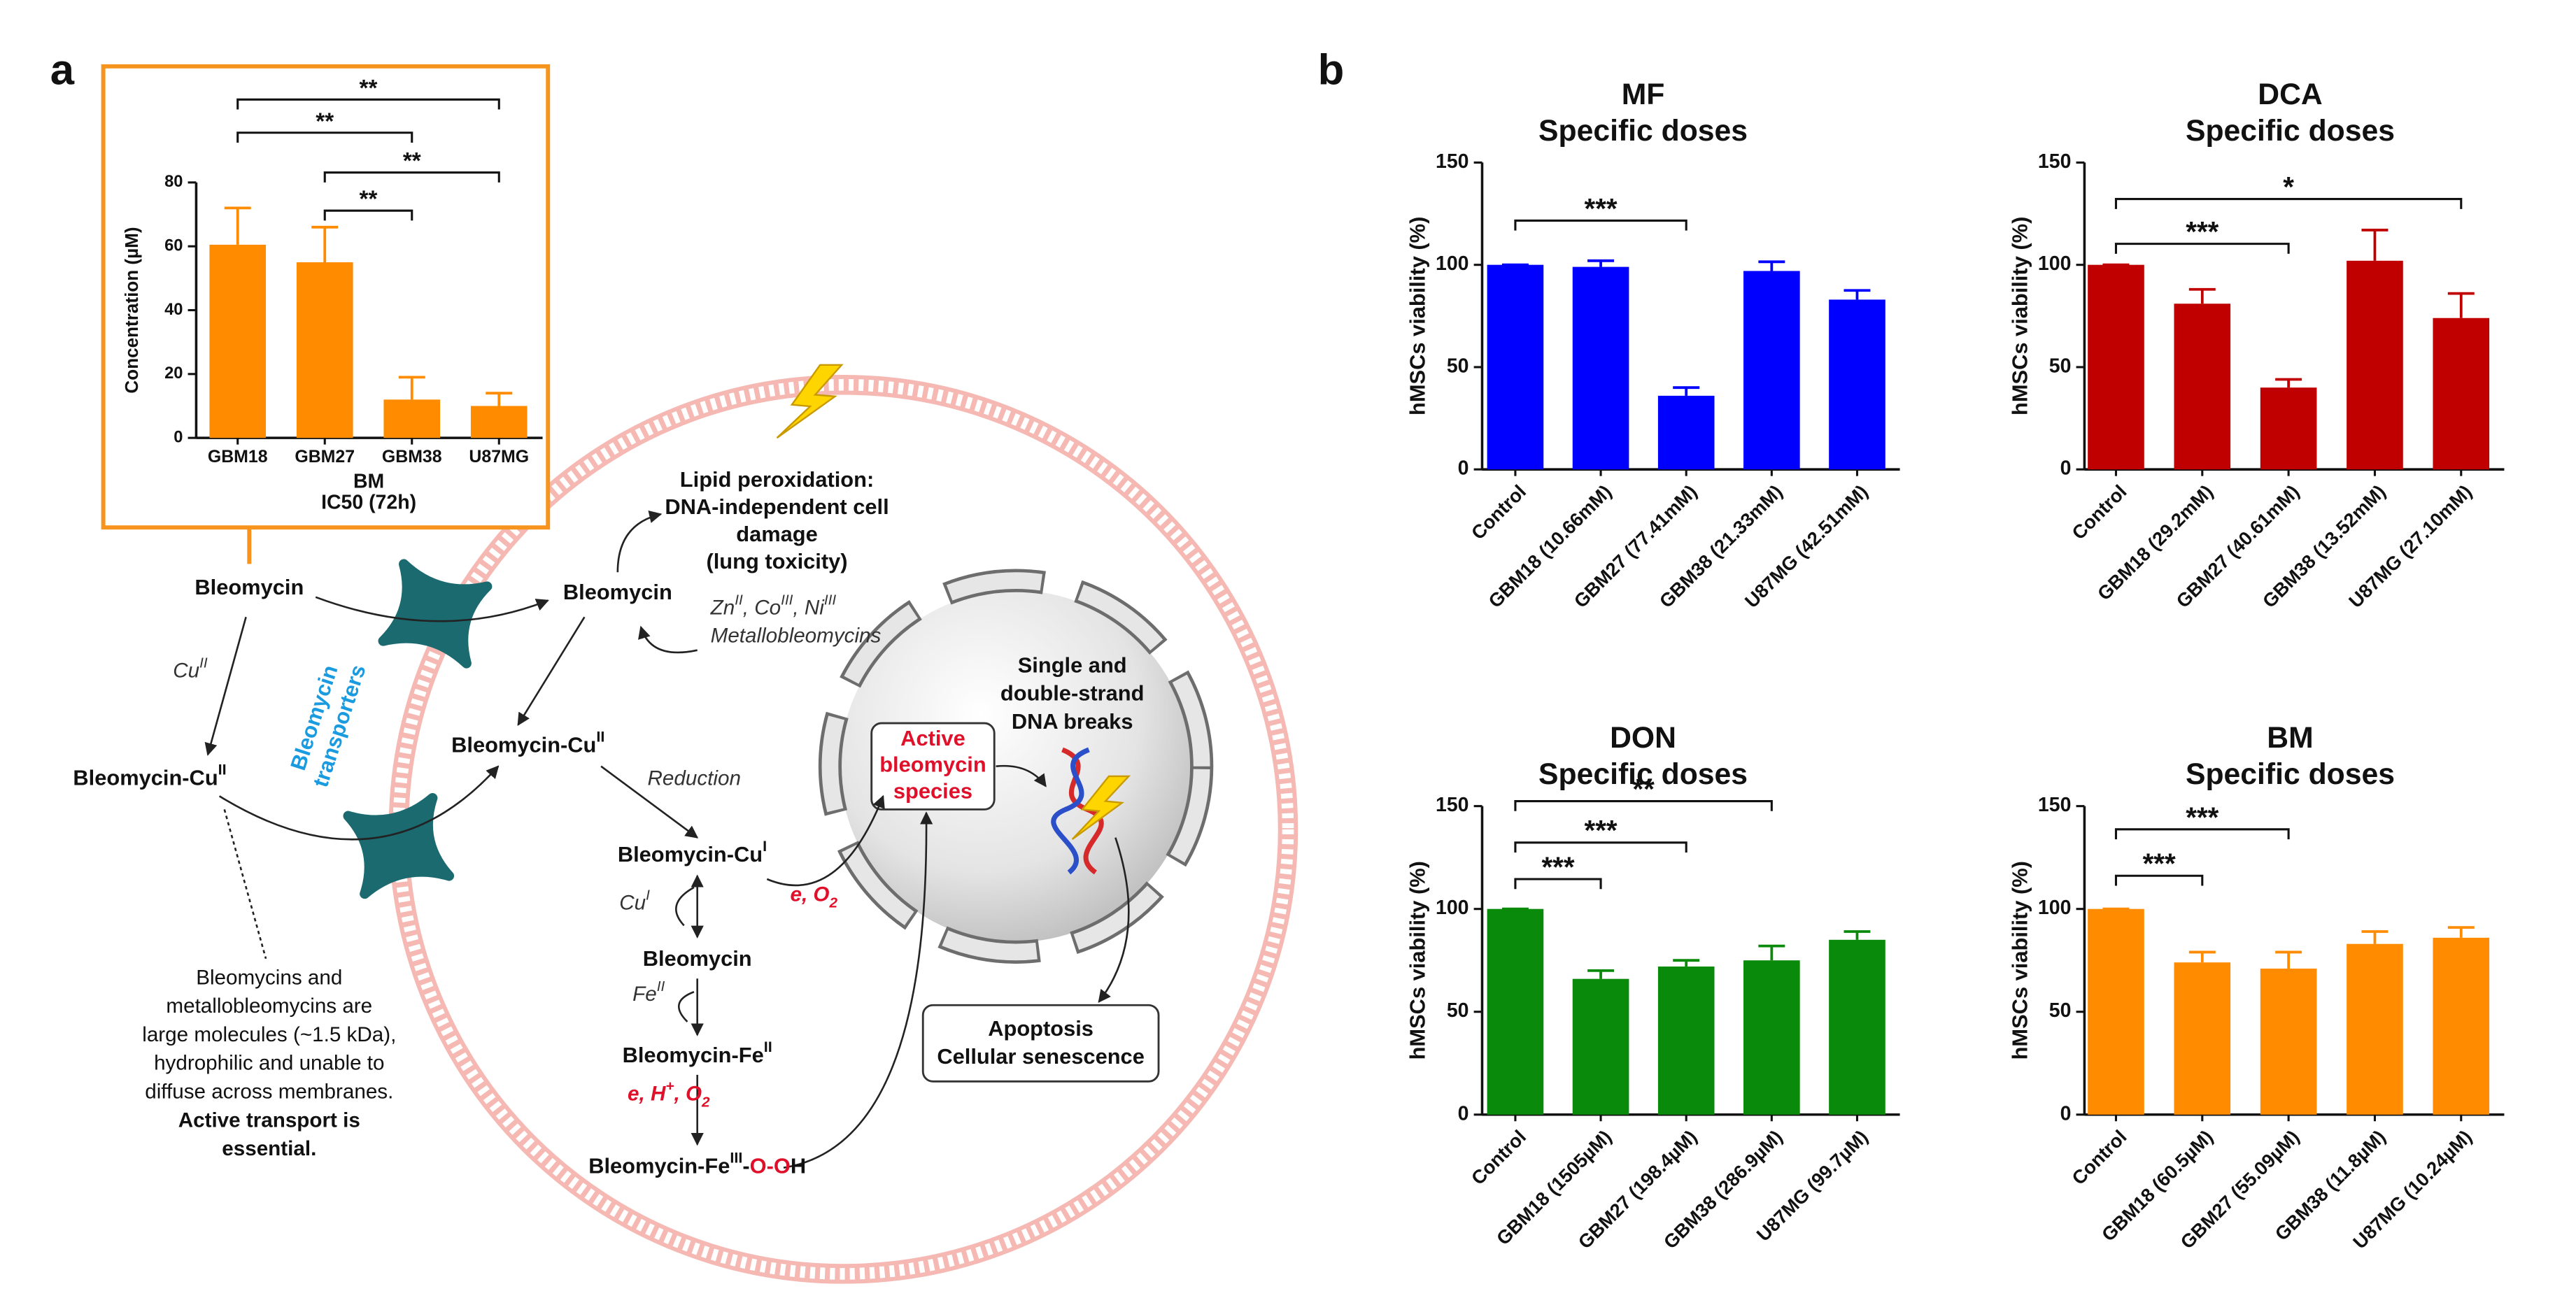 The width and height of the screenshot is (2576, 1312). I want to click on label-line: e, H+, O2, so click(669, 1094).